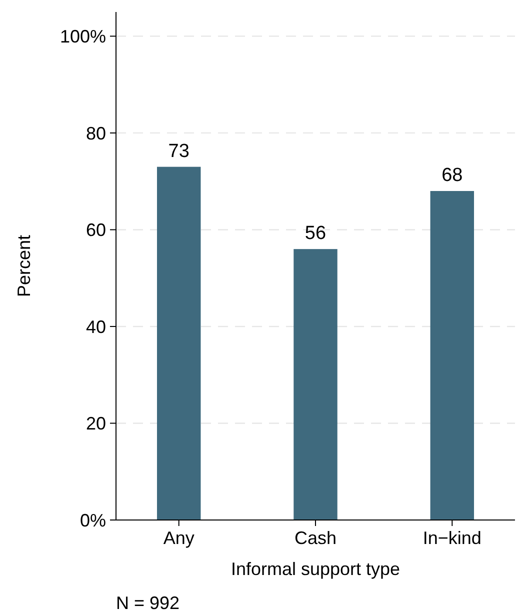 This screenshot has width=529, height=615. Describe the element at coordinates (178, 538) in the screenshot. I see `x-tick-label: Any` at that location.